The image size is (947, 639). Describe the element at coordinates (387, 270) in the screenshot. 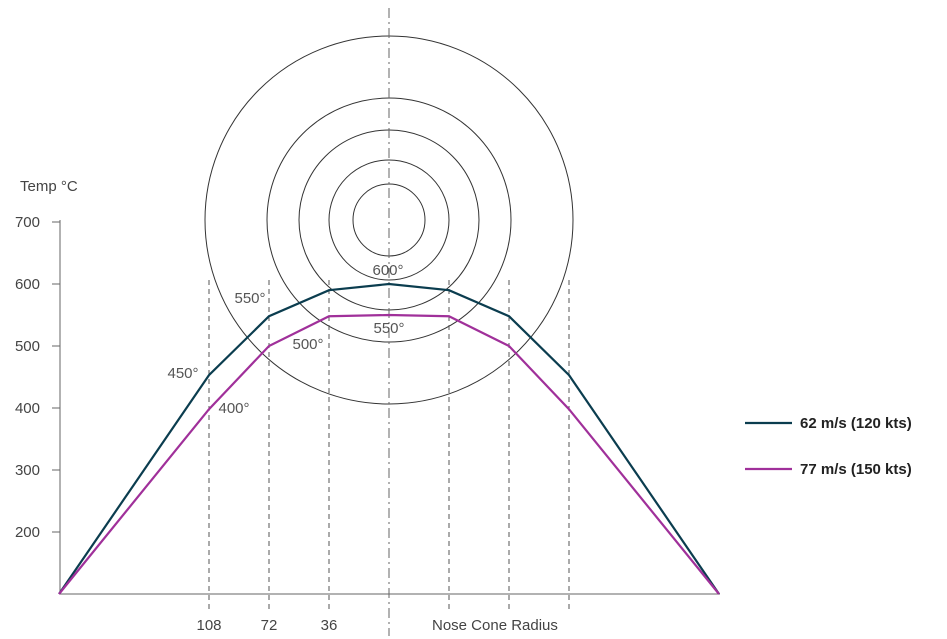

I see `temperature-annotation: 600°` at that location.